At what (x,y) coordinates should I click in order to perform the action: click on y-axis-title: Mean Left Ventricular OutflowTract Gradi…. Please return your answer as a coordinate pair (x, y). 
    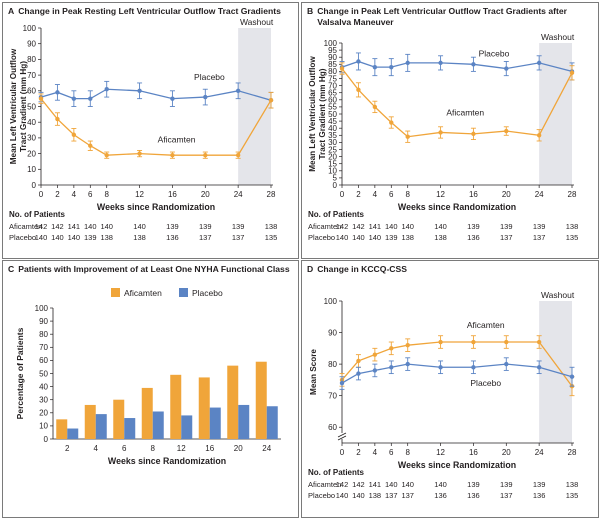
    Looking at the image, I should click on (317, 114).